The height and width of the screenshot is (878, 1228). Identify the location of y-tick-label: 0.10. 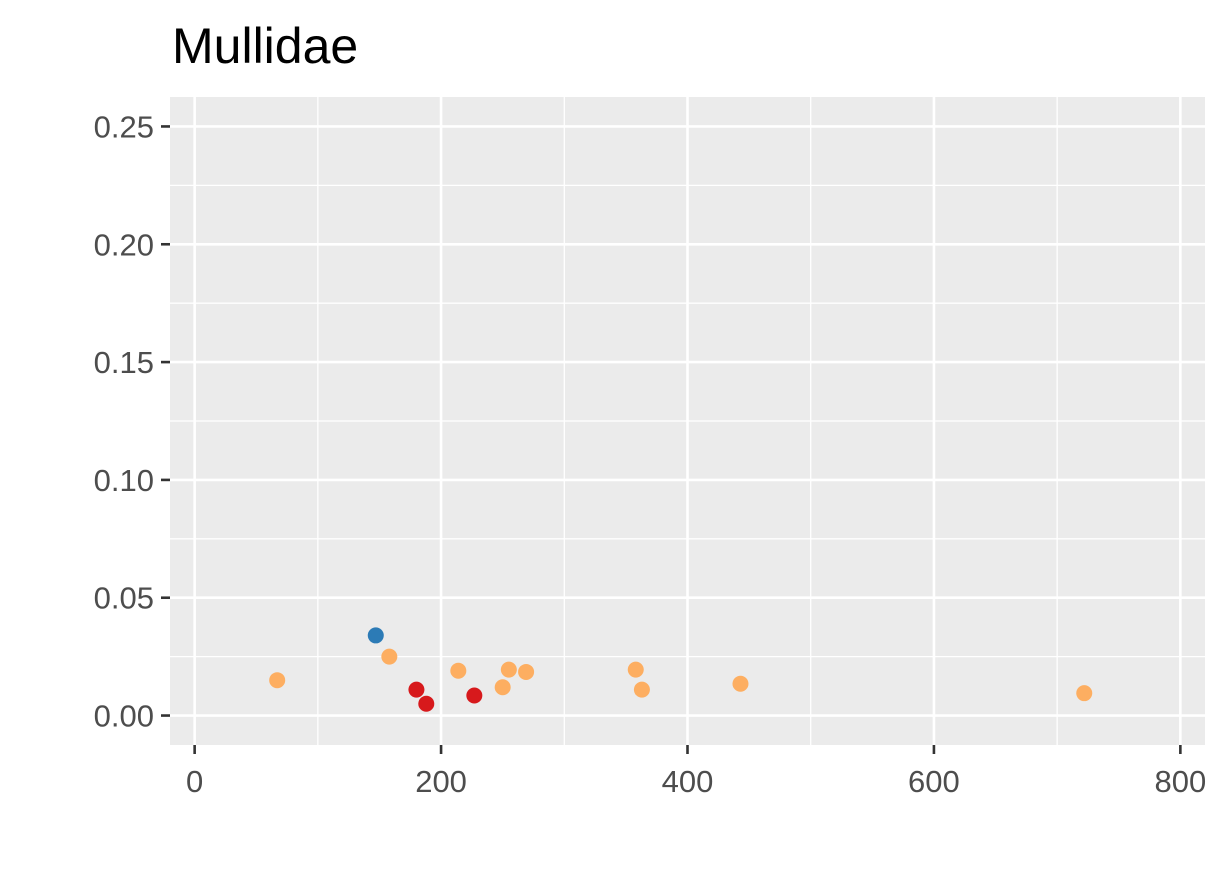
(124, 480).